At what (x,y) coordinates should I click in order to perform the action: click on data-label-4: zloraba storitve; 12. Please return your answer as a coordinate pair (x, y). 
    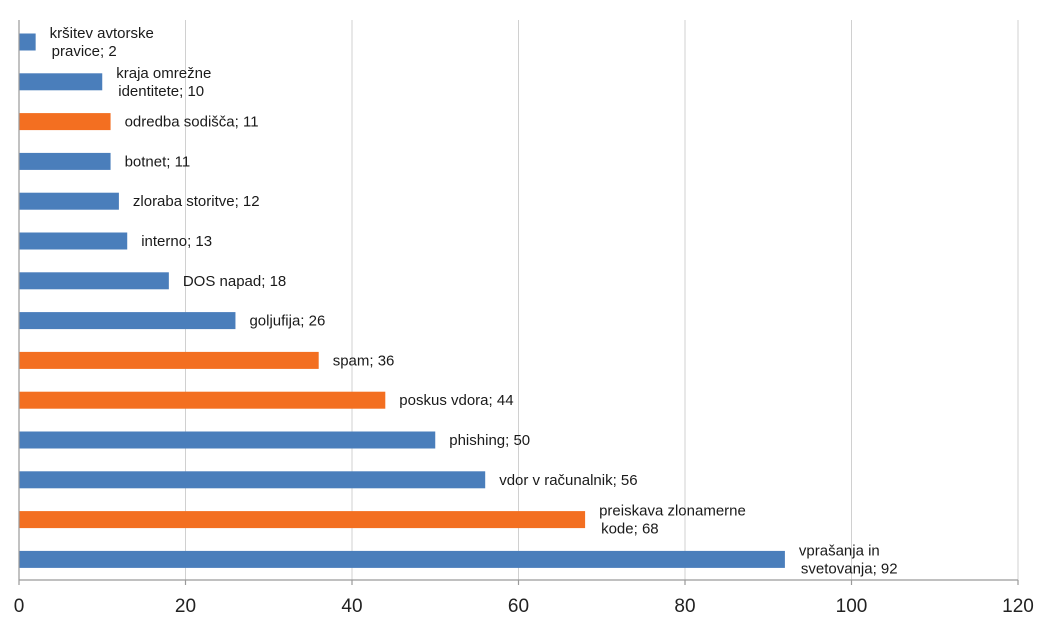
    Looking at the image, I should click on (196, 201).